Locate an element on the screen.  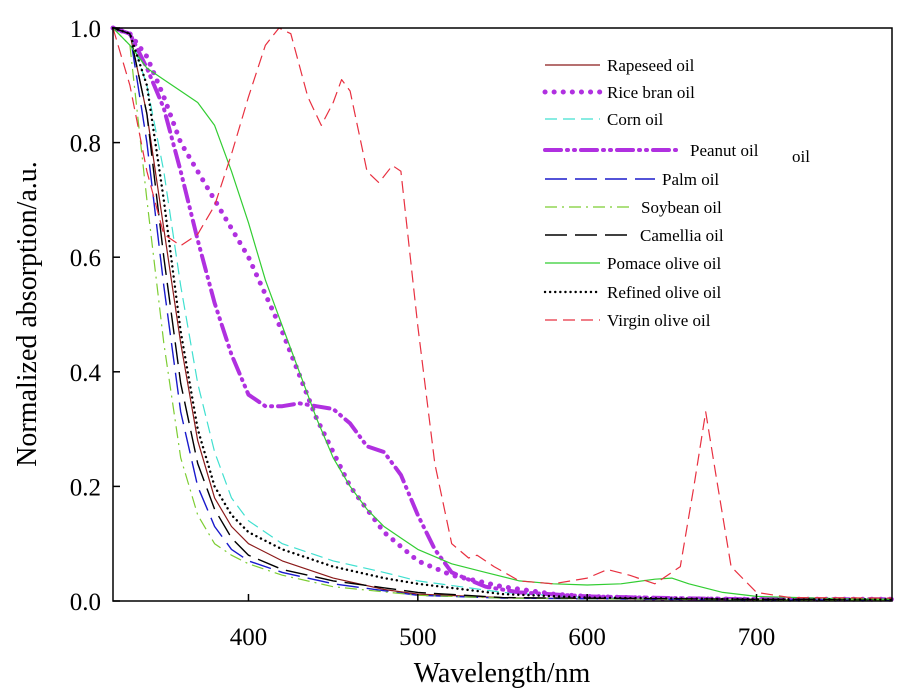
y-tick-label-5: 1.0 is located at coordinates (85, 29).